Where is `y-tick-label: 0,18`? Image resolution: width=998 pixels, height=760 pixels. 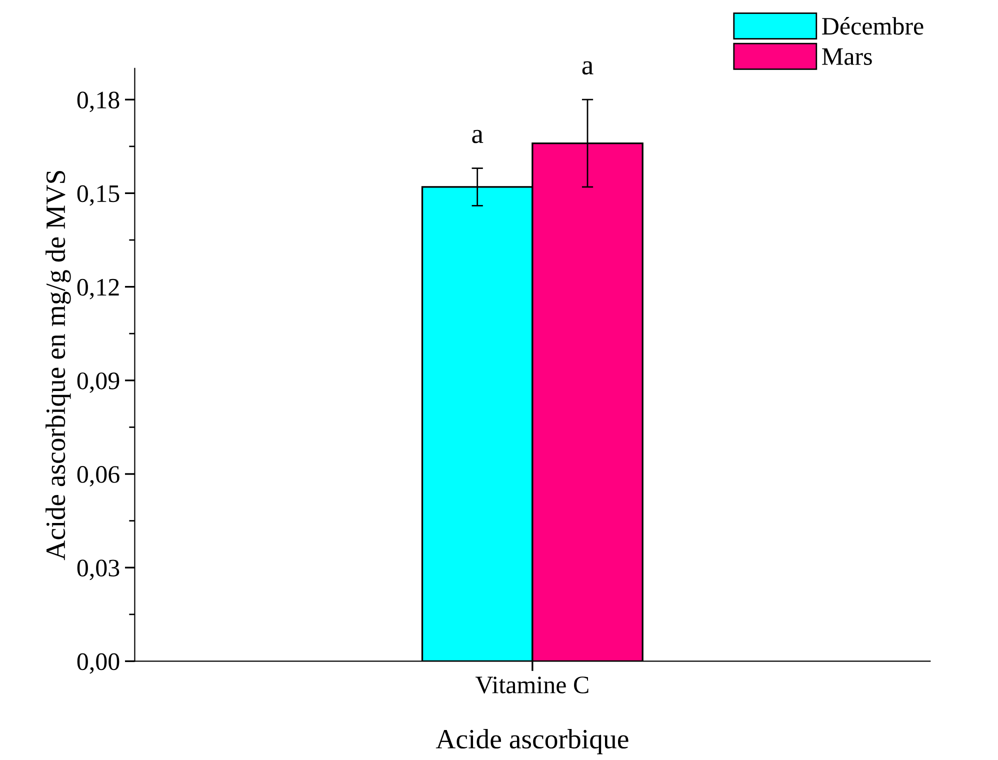 y-tick-label: 0,18 is located at coordinates (98, 102).